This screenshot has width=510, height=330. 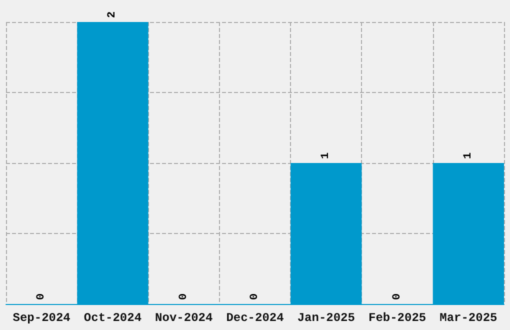 I want to click on x-tick-label: Mar-2025, so click(x=469, y=318).